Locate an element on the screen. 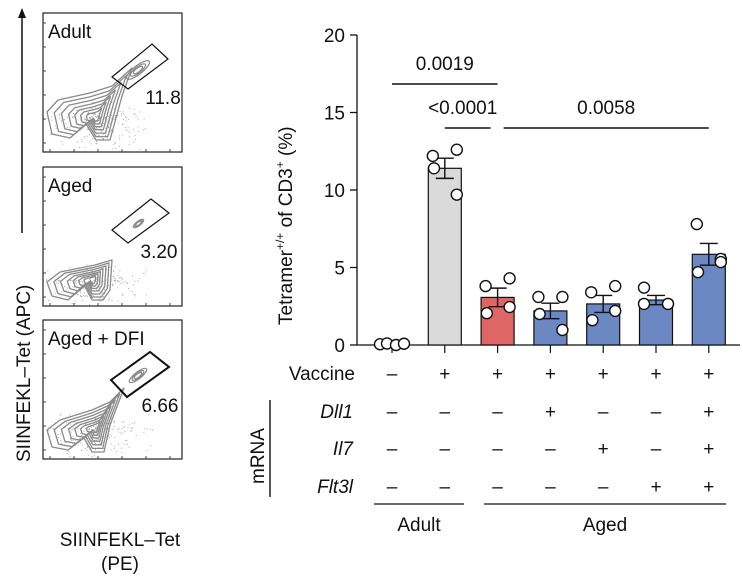  flow-x-axis-label: SIINFEKL–Tet is located at coordinates (120, 540).